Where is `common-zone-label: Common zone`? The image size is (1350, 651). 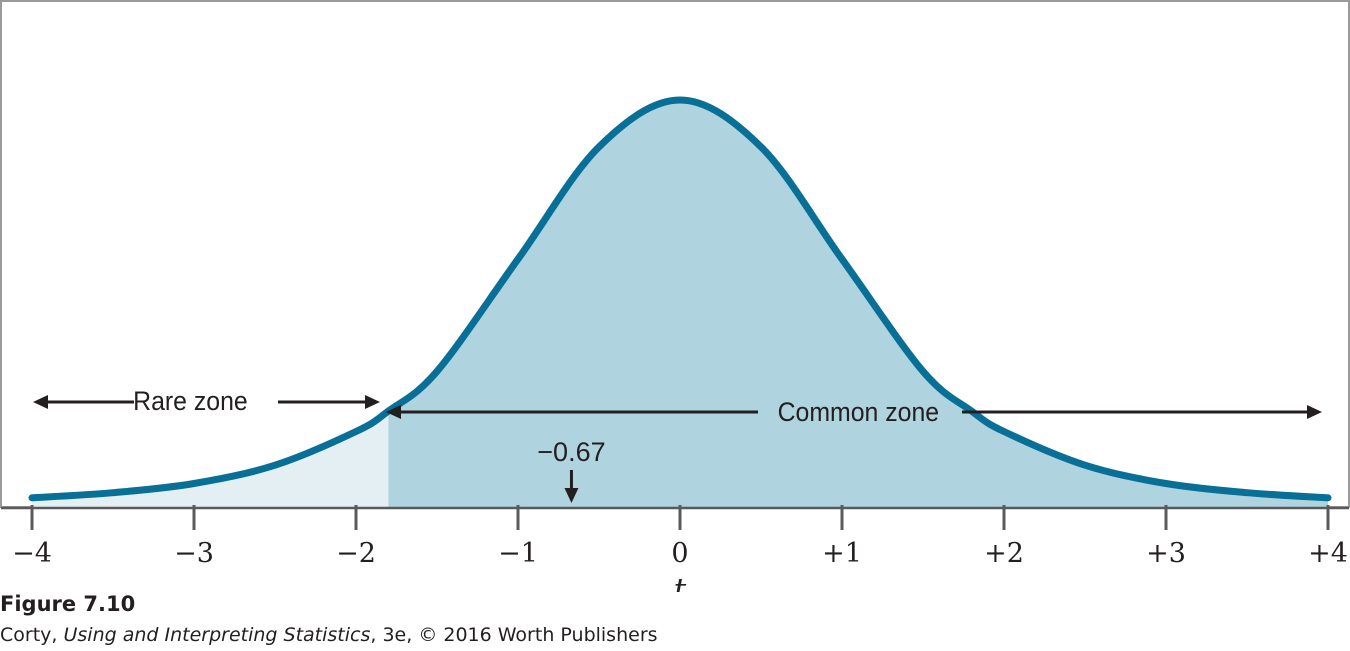 common-zone-label: Common zone is located at coordinates (859, 412).